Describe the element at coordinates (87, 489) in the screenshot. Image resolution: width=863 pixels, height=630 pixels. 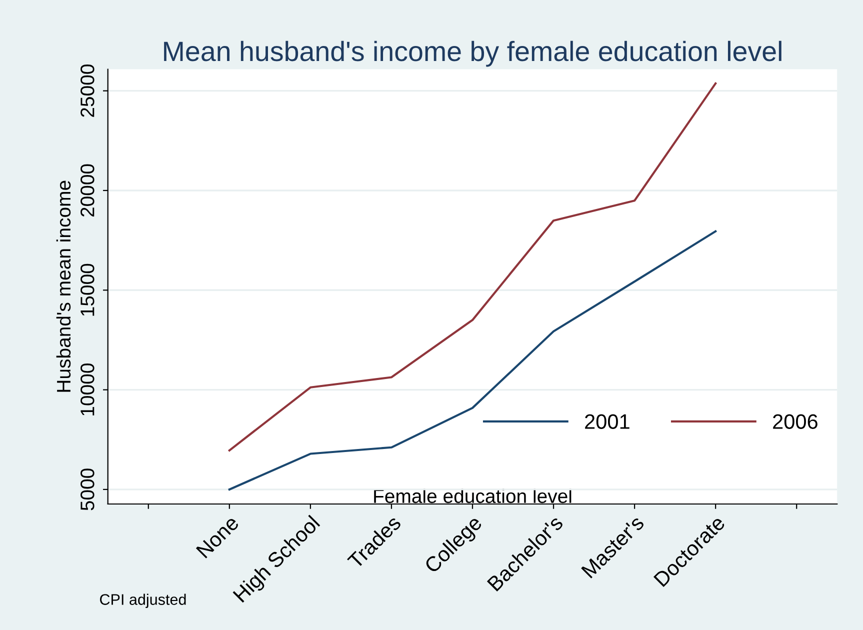
I see `y-tick-label: 5000` at that location.